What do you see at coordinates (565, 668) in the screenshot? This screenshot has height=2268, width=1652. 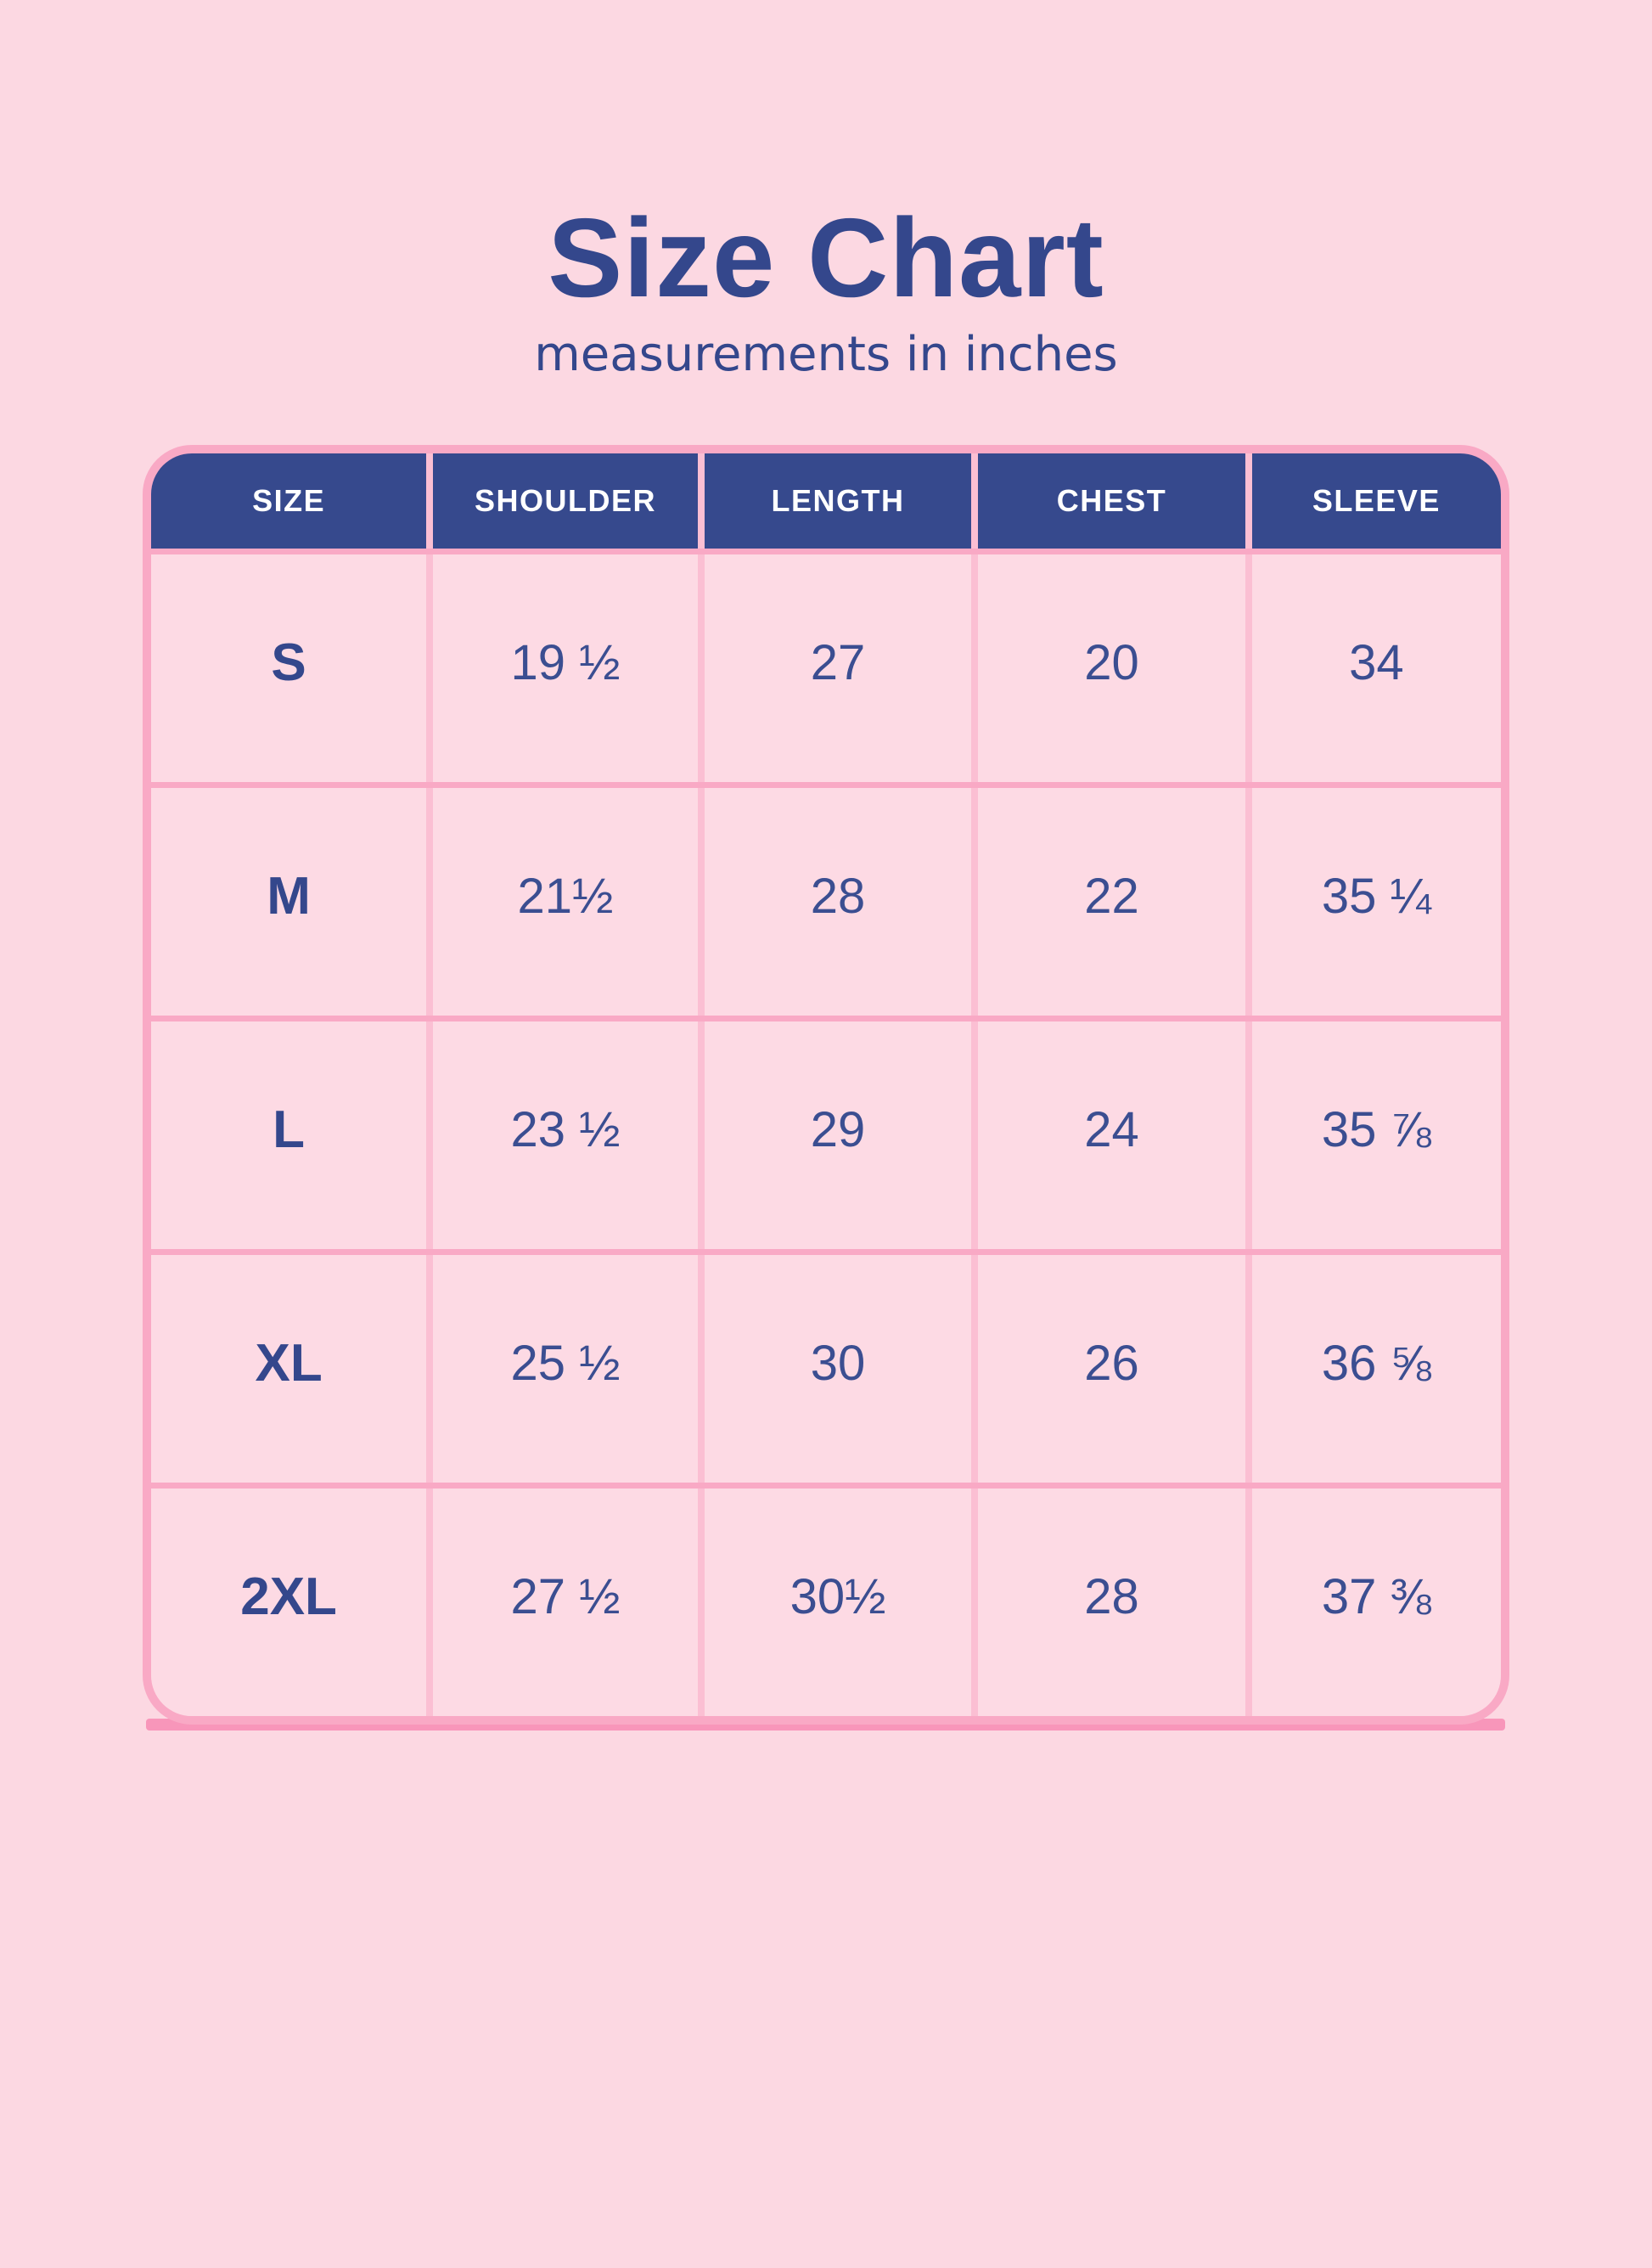 I see `cell-shoulder: 19 ½` at bounding box center [565, 668].